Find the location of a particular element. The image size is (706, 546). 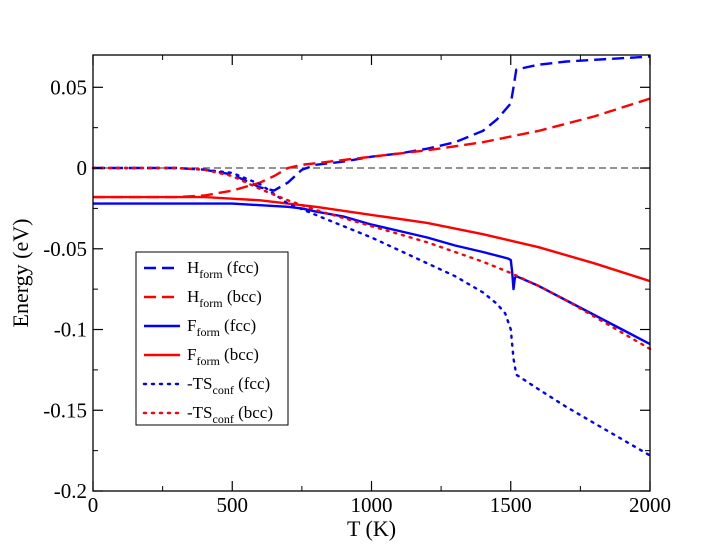

legend-box is located at coordinates (212, 338).